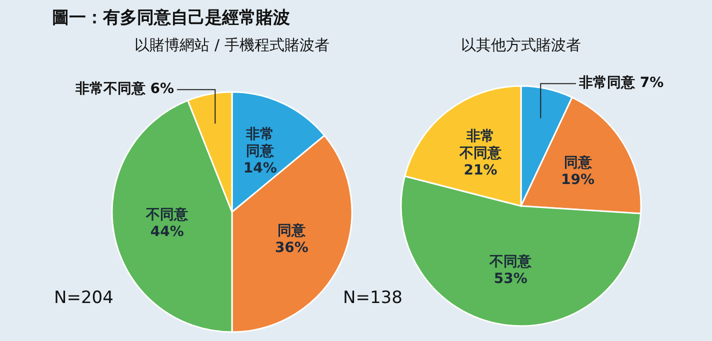 This screenshot has width=712, height=341. What do you see at coordinates (652, 82) in the screenshot?
I see `data-label: 7%` at bounding box center [652, 82].